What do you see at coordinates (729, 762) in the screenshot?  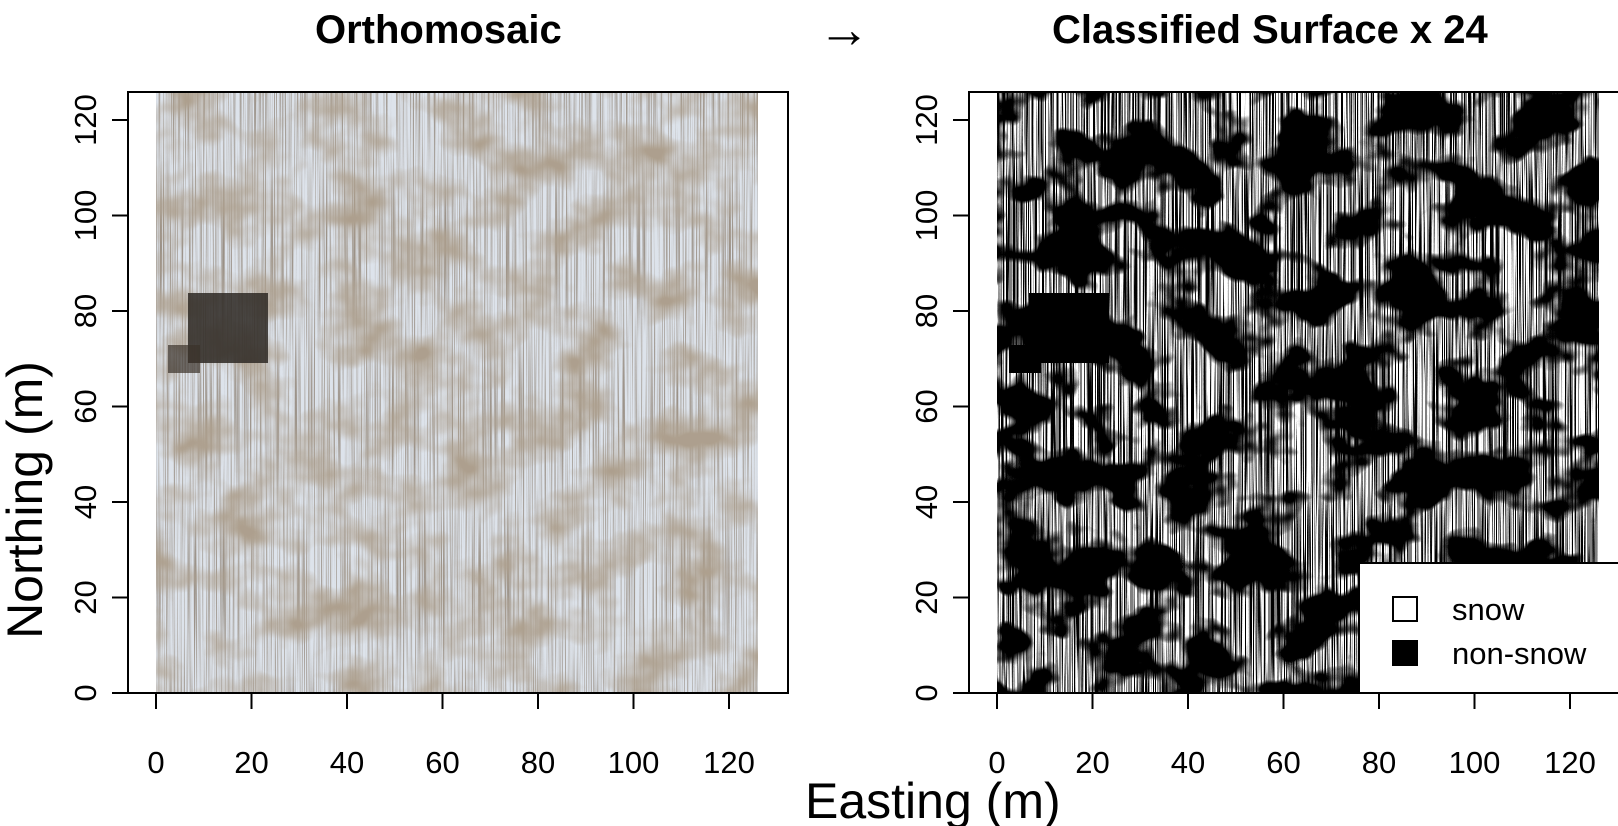 I see `left-x-tick-label: 120` at bounding box center [729, 762].